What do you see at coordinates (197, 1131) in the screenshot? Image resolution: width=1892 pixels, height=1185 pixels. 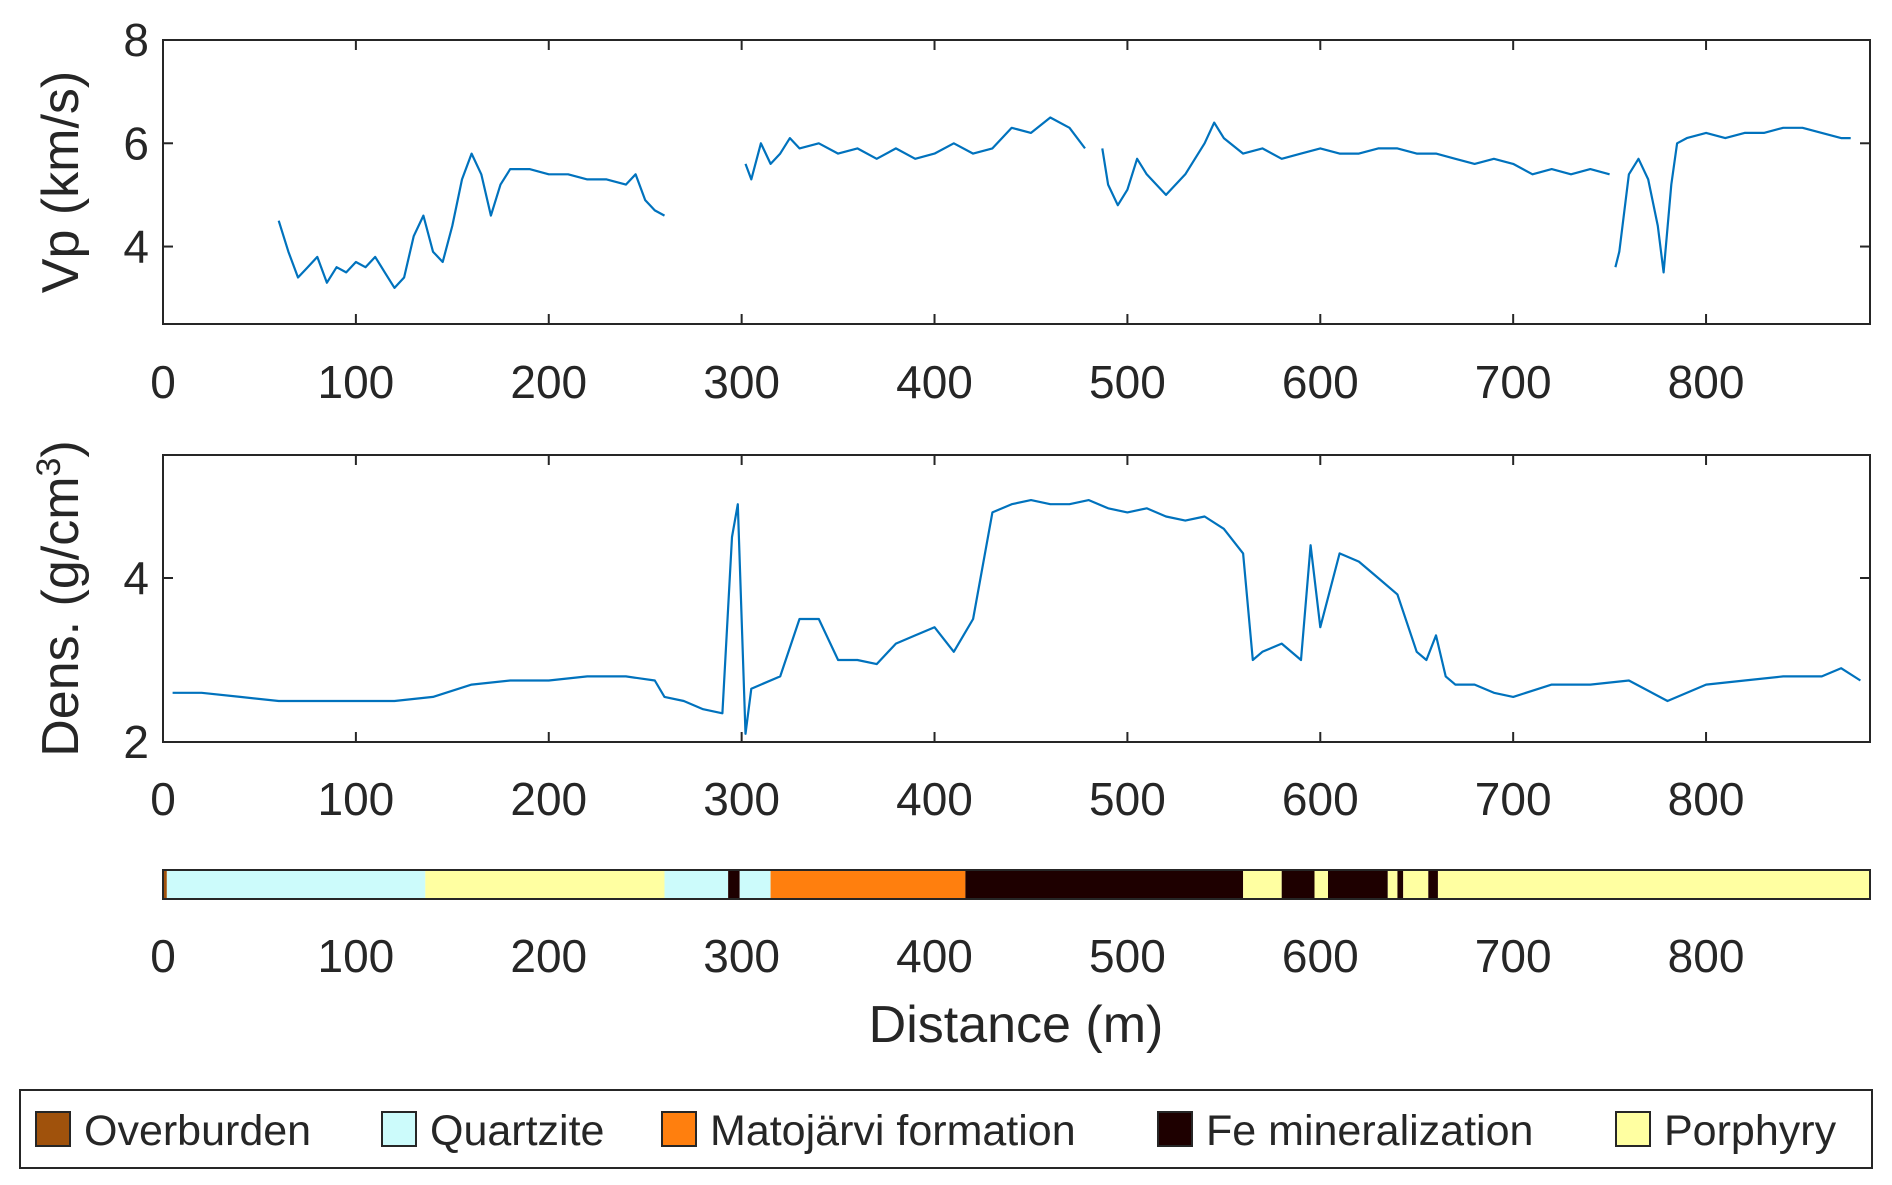 I see `legend-label: Overburden` at bounding box center [197, 1131].